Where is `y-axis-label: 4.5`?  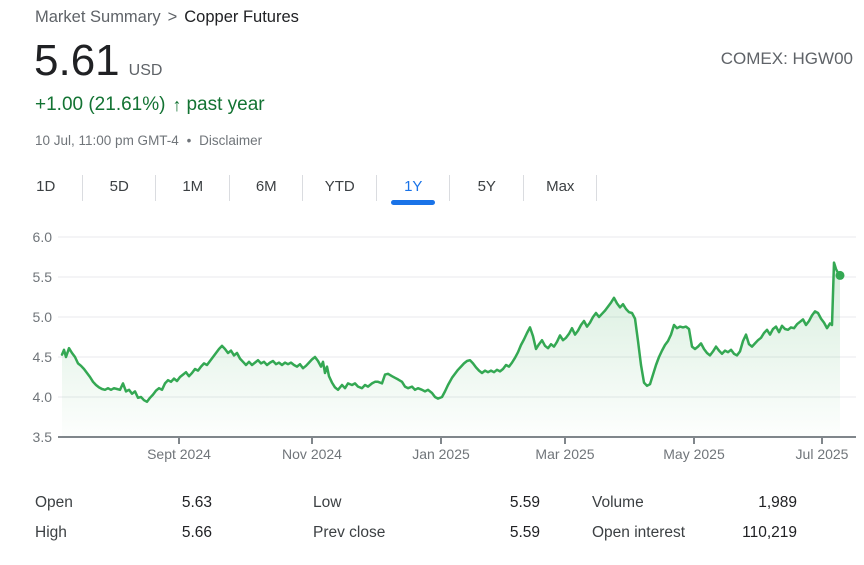 y-axis-label: 4.5 is located at coordinates (43, 357).